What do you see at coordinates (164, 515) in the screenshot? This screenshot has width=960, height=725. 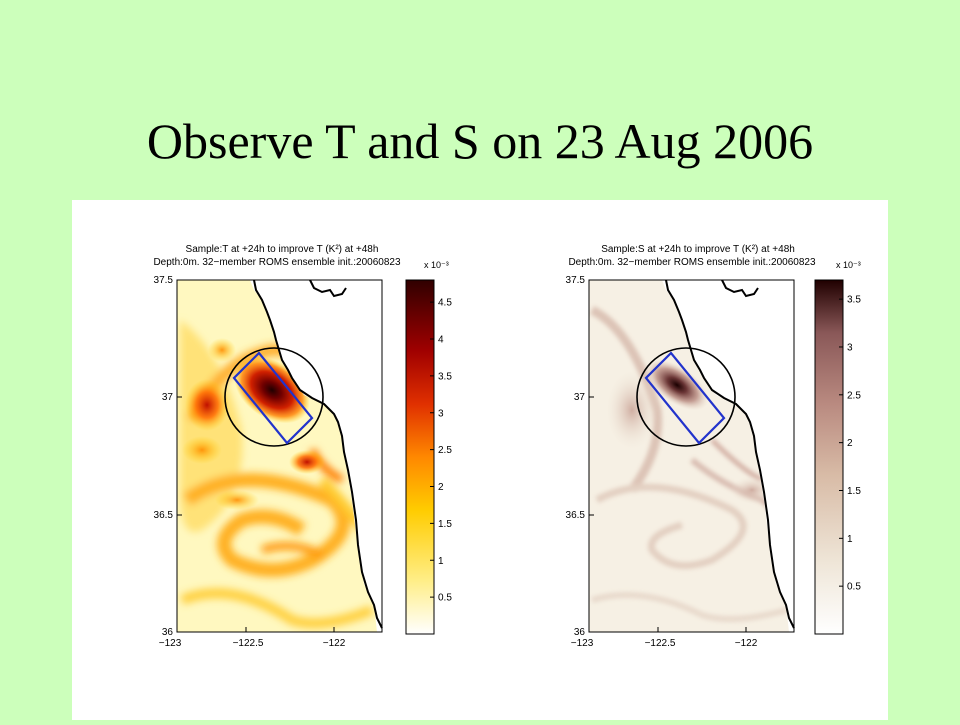 I see `left-ytick-3: 36.5` at bounding box center [164, 515].